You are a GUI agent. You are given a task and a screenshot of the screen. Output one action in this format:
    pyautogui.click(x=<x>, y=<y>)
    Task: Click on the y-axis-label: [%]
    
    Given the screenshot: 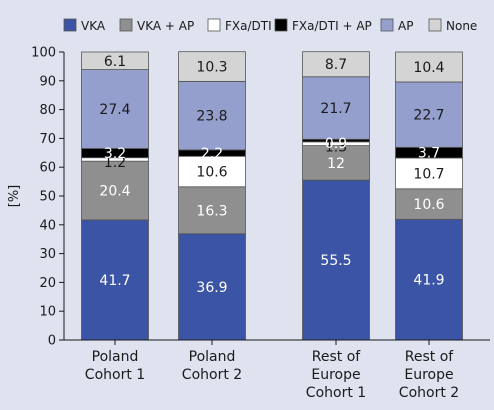 What is the action you would take?
    pyautogui.click(x=14, y=196)
    